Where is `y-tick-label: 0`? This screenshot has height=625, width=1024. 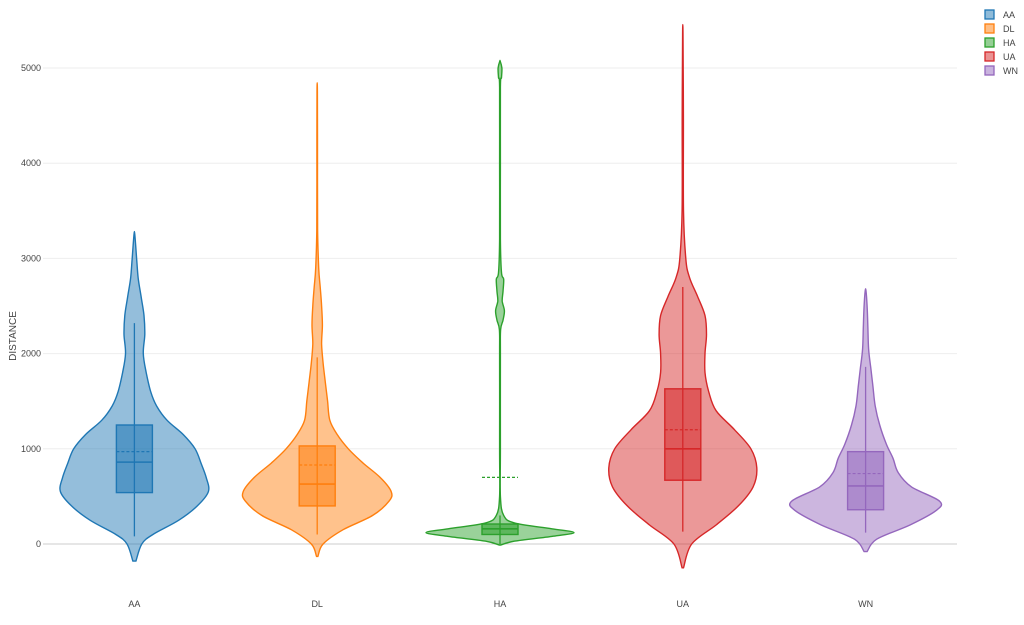 y-tick-label: 0 is located at coordinates (38, 544).